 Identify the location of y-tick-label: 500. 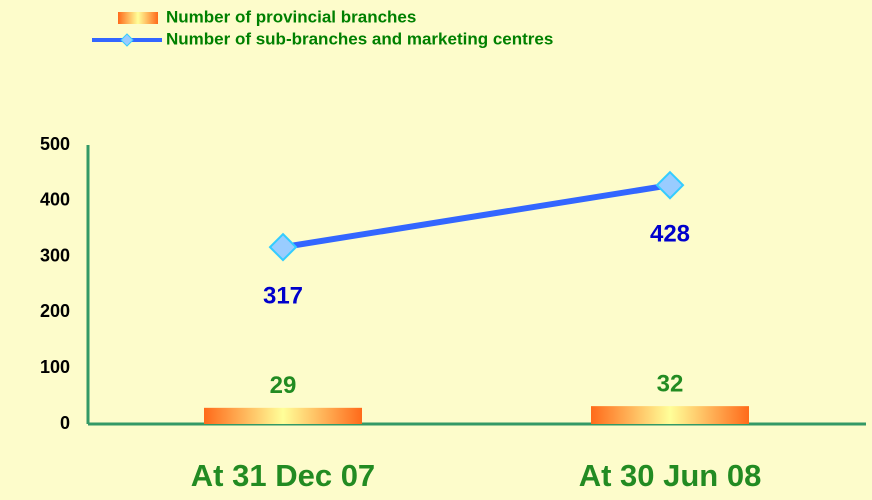
(55, 144).